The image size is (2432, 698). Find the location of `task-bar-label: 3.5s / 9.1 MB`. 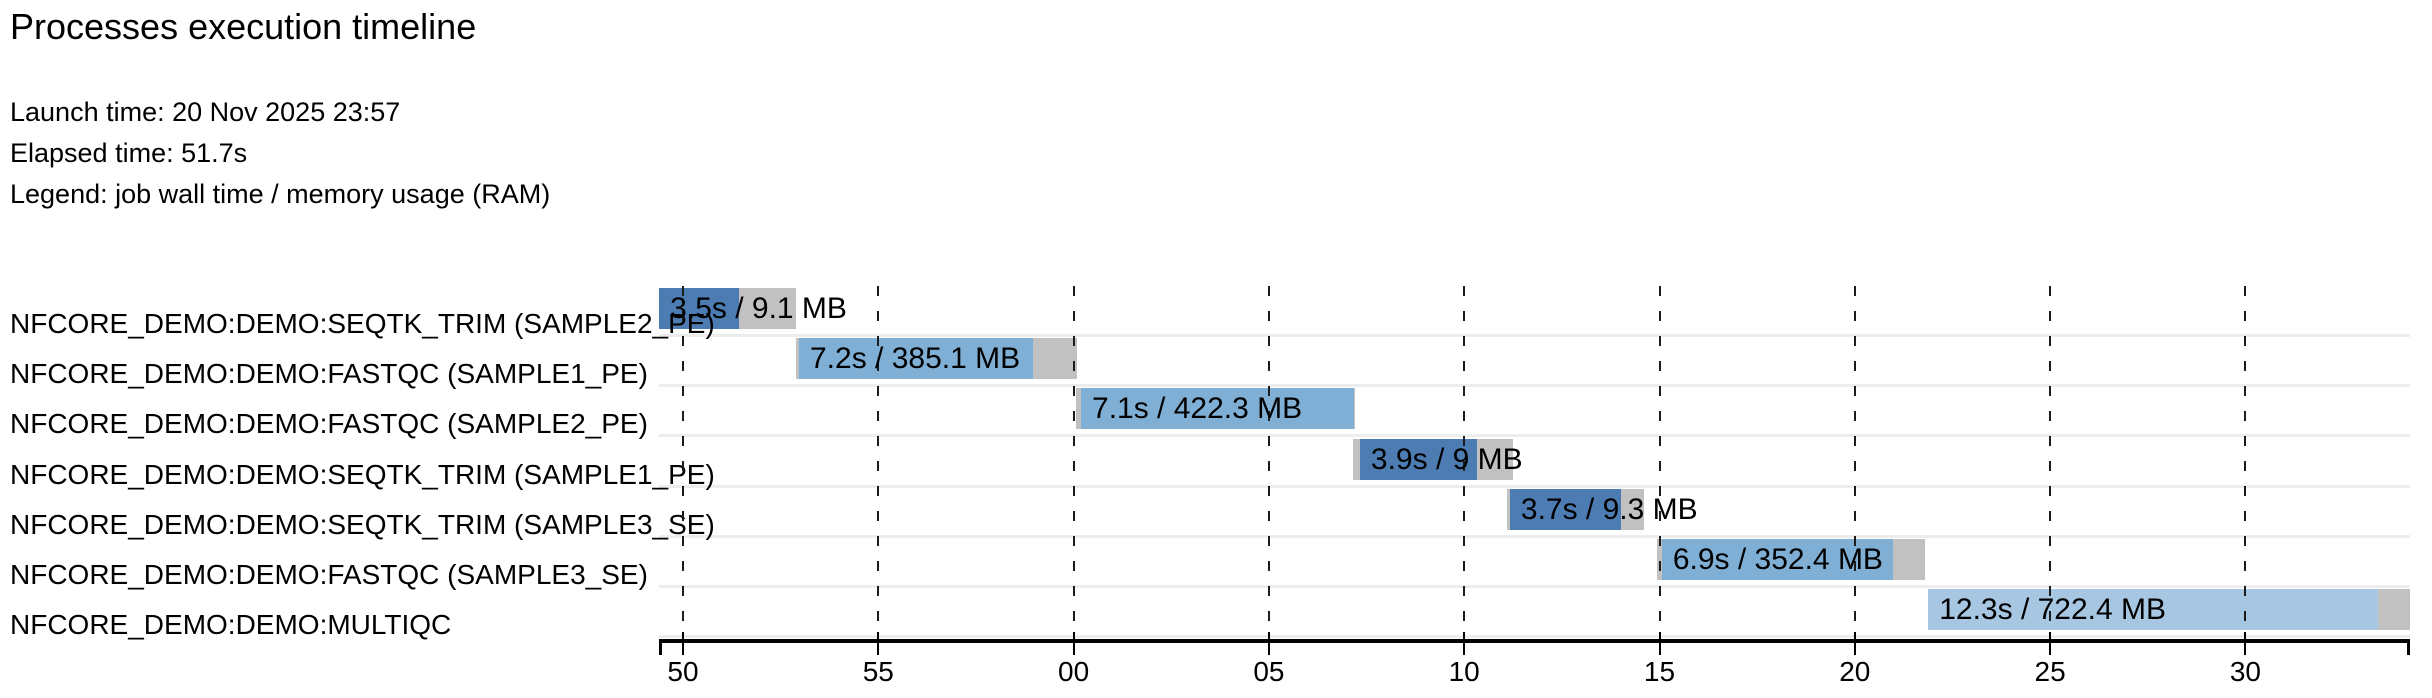

task-bar-label: 3.5s / 9.1 MB is located at coordinates (758, 308).